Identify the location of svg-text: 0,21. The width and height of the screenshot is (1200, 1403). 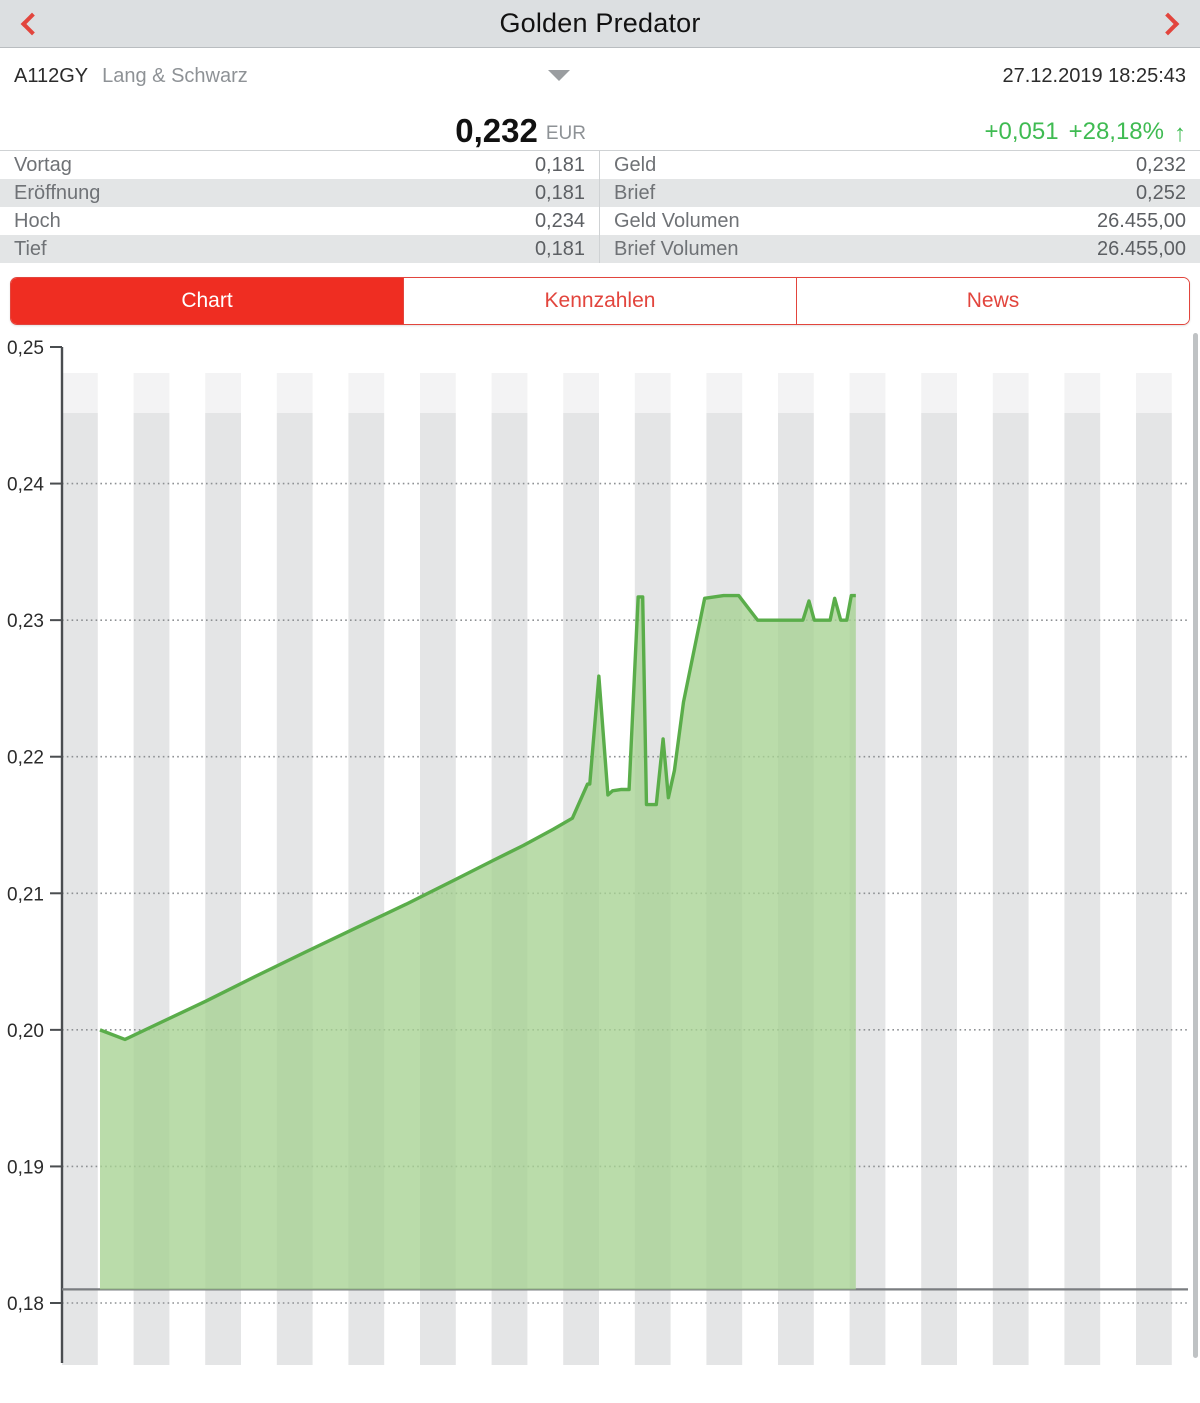
(25, 894).